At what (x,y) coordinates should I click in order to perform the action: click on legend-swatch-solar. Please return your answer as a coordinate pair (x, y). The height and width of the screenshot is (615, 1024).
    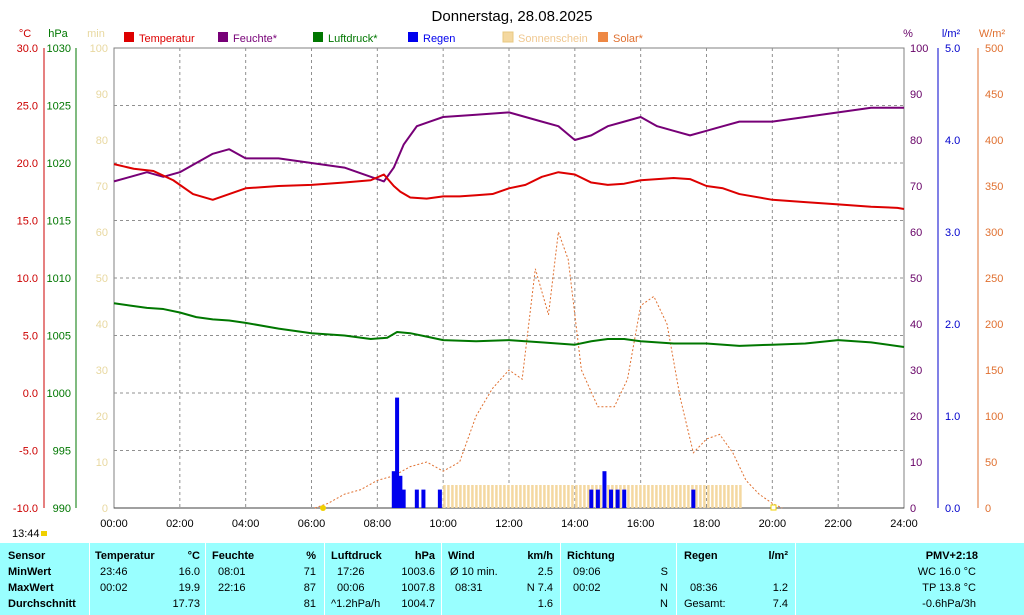
    Looking at the image, I should click on (603, 37).